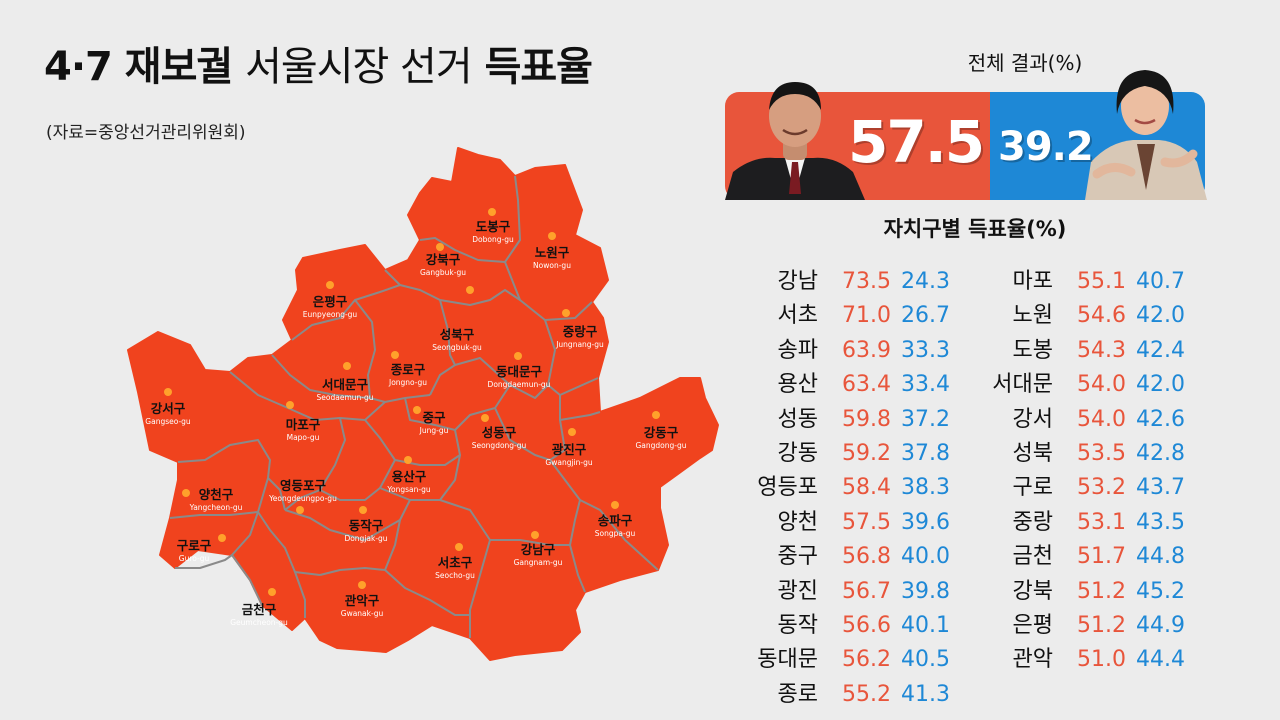  What do you see at coordinates (797, 281) in the screenshot?
I see `result-district-name: 강남` at bounding box center [797, 281].